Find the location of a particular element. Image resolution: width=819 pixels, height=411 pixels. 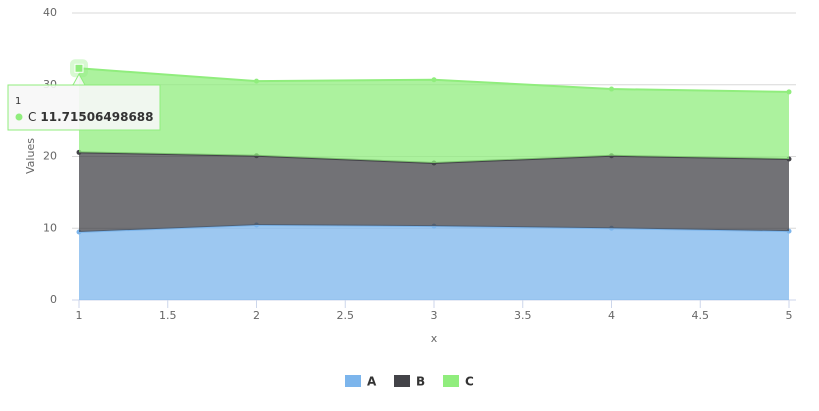

x-tick-label: 5 is located at coordinates (789, 315).